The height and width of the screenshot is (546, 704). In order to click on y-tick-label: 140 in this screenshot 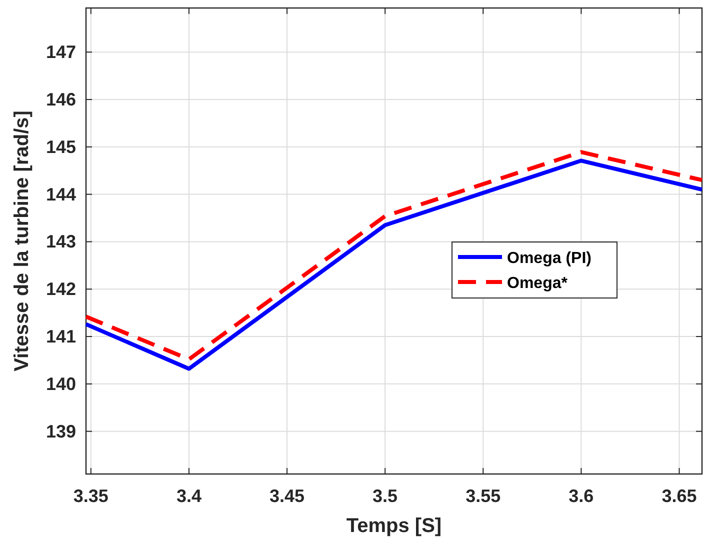, I will do `click(61, 384)`.